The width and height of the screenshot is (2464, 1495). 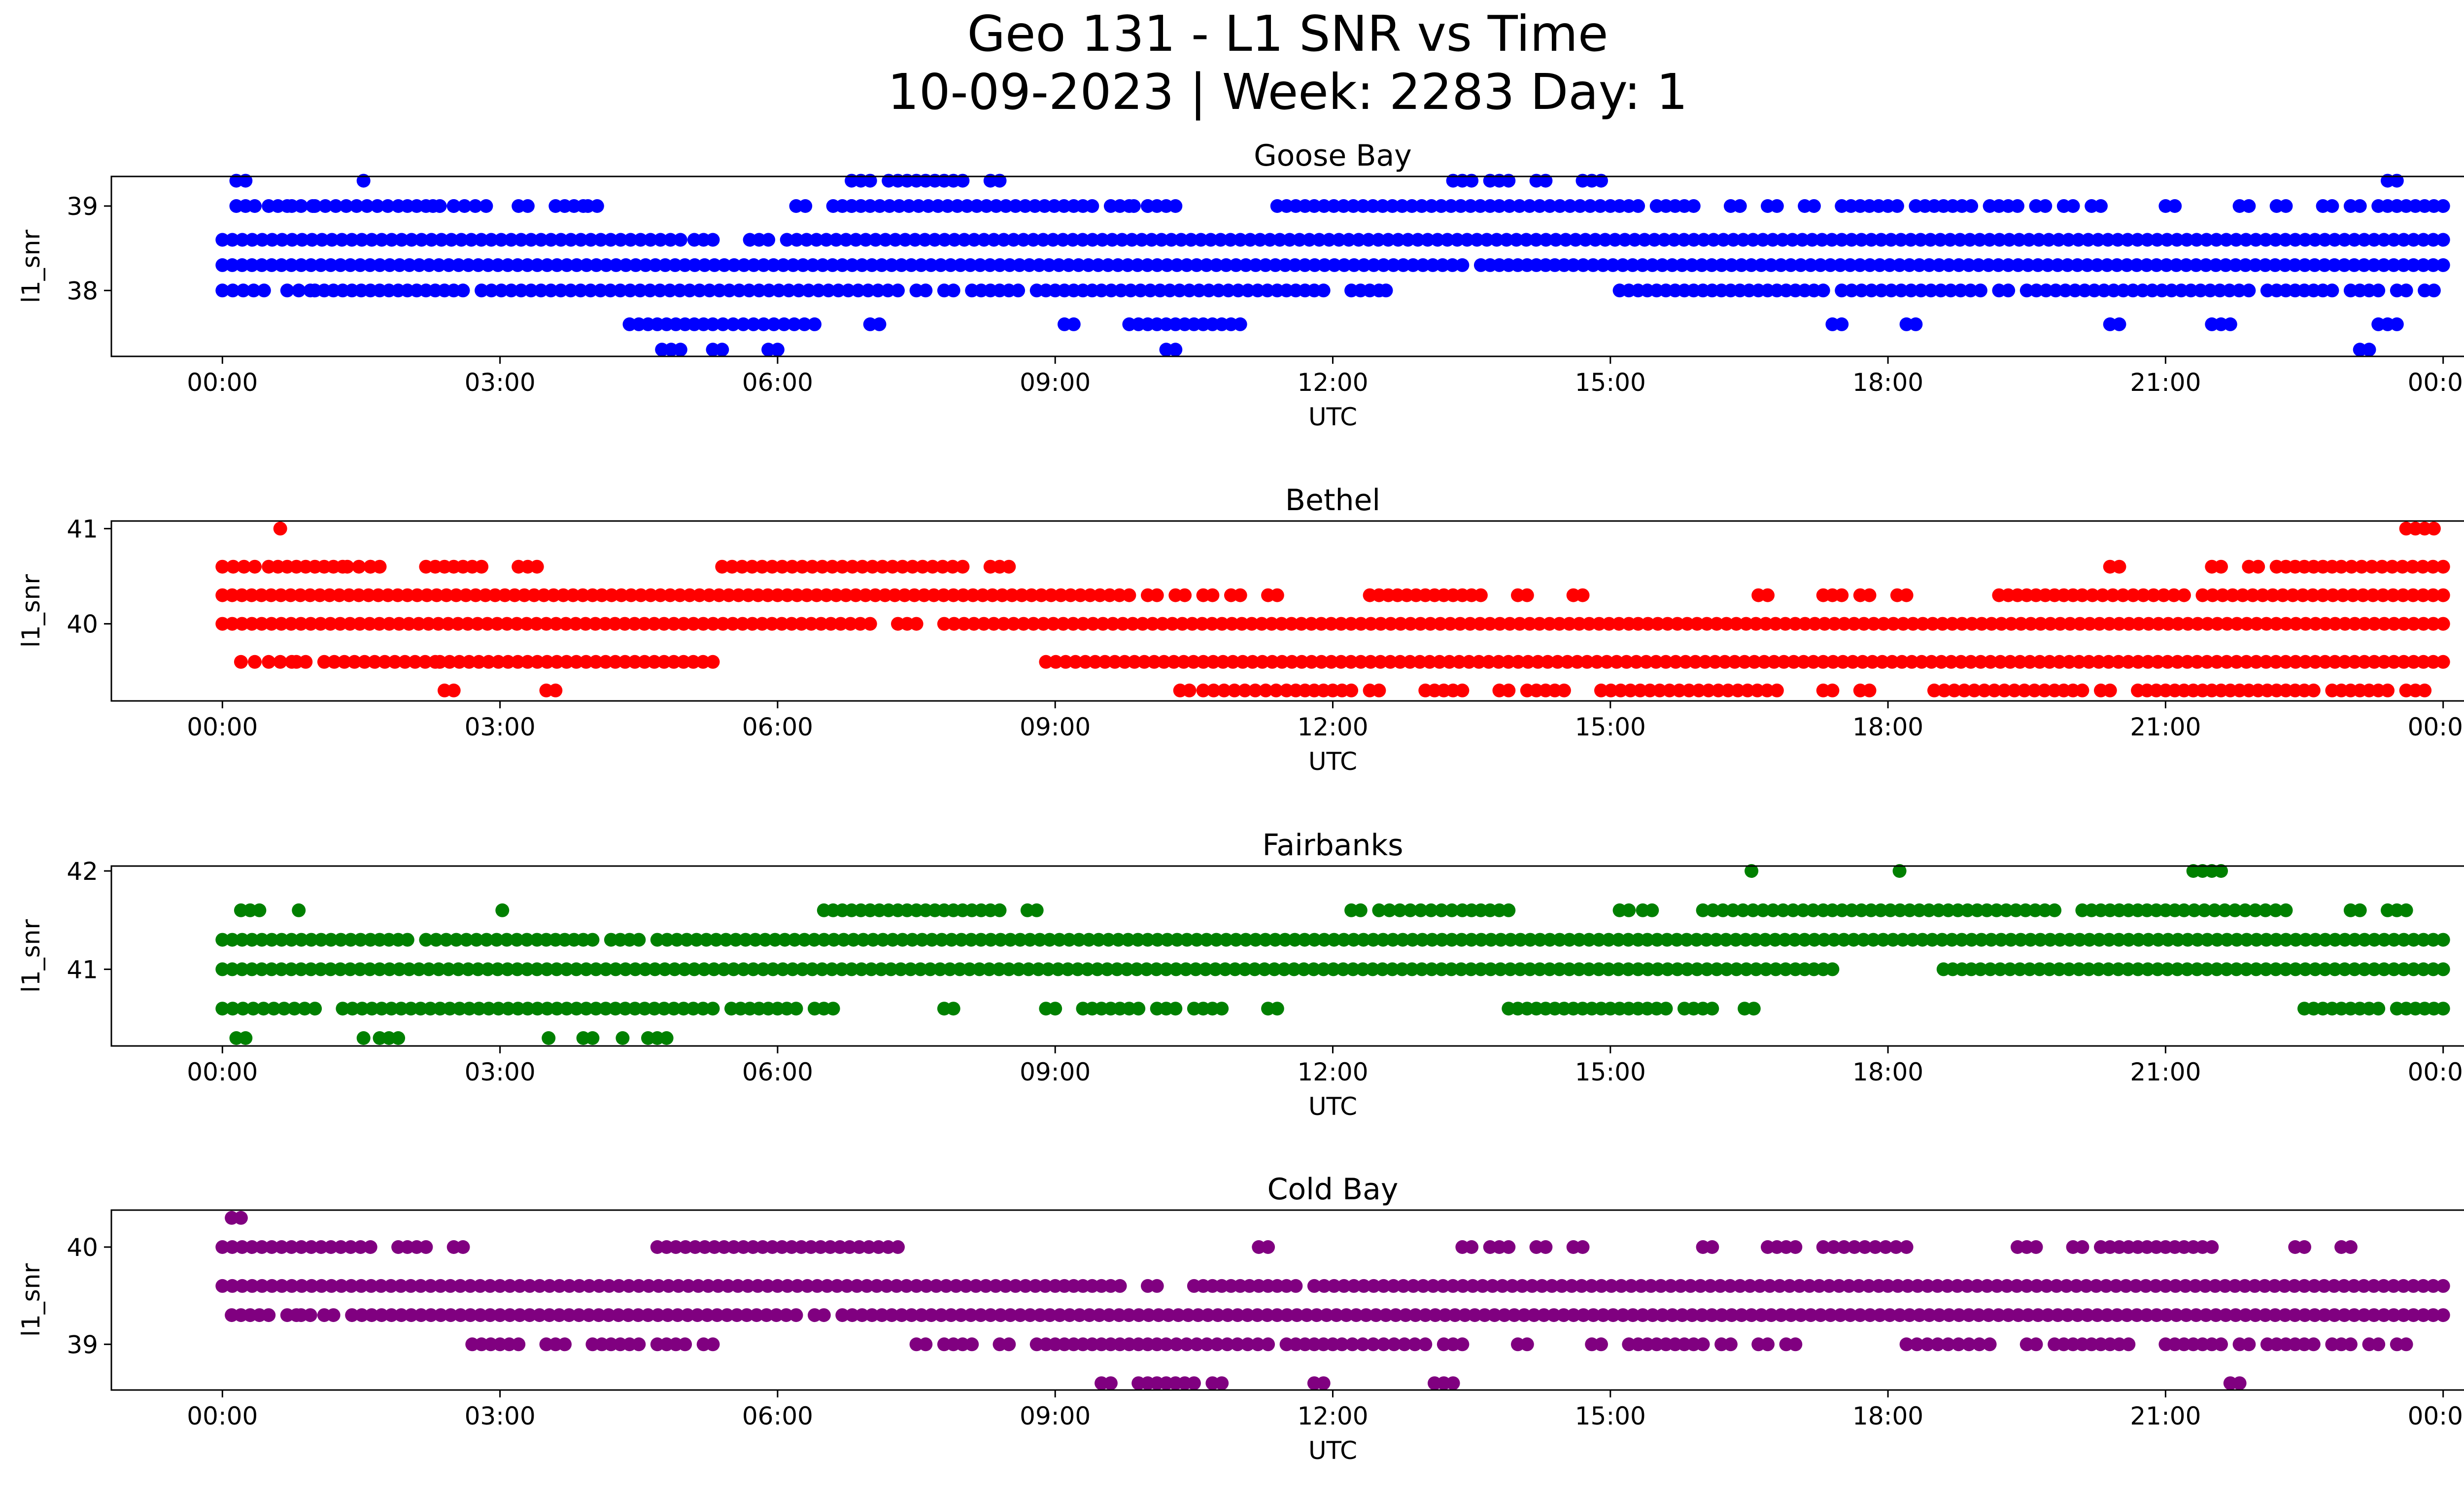 What do you see at coordinates (1332, 417) in the screenshot?
I see `x-axis-label: UTC` at bounding box center [1332, 417].